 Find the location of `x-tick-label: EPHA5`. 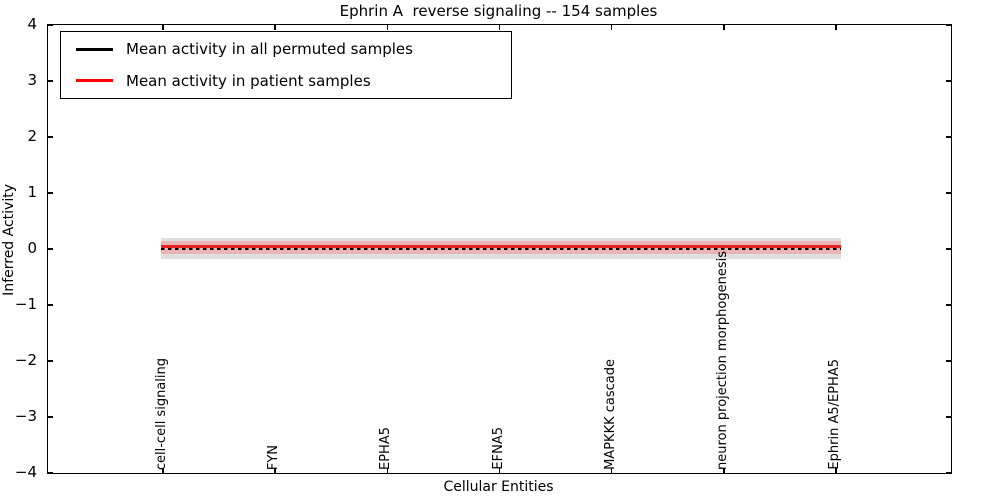

x-tick-label: EPHA5 is located at coordinates (386, 448).